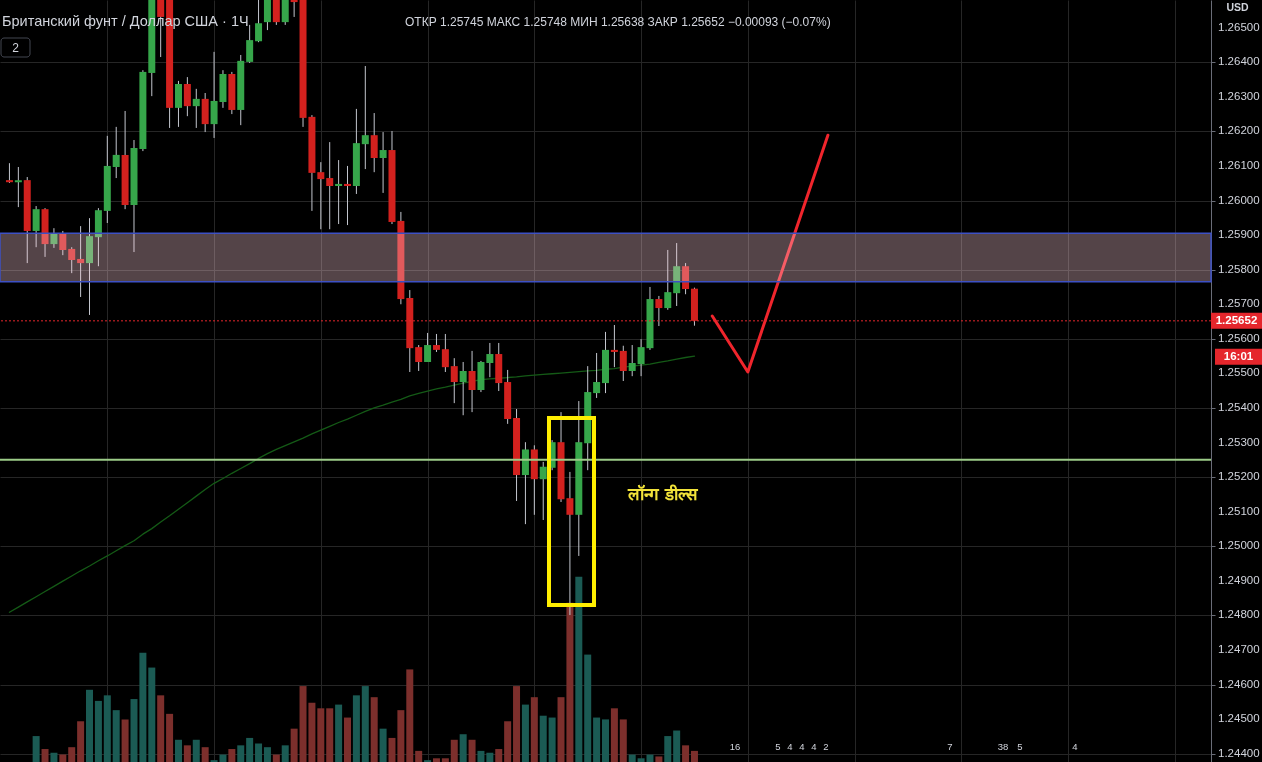 The height and width of the screenshot is (762, 1262). Describe the element at coordinates (1239, 337) in the screenshot. I see `y-tick-label: 1.25600` at that location.